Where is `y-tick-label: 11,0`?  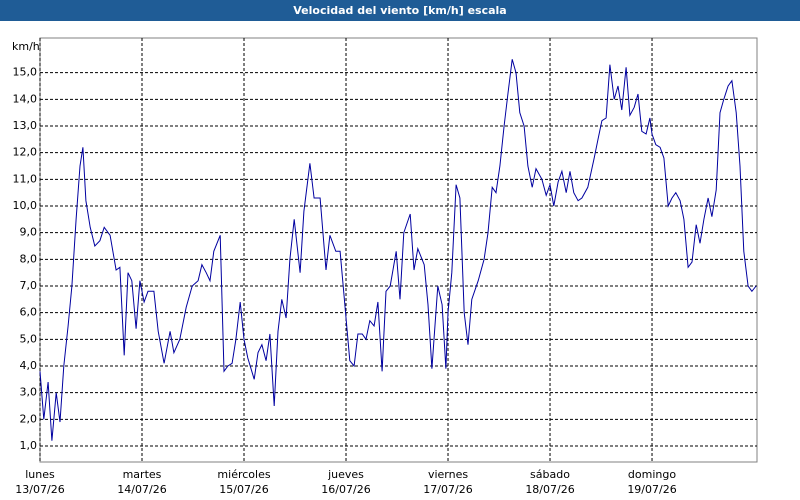 y-tick-label: 11,0 is located at coordinates (25, 178).